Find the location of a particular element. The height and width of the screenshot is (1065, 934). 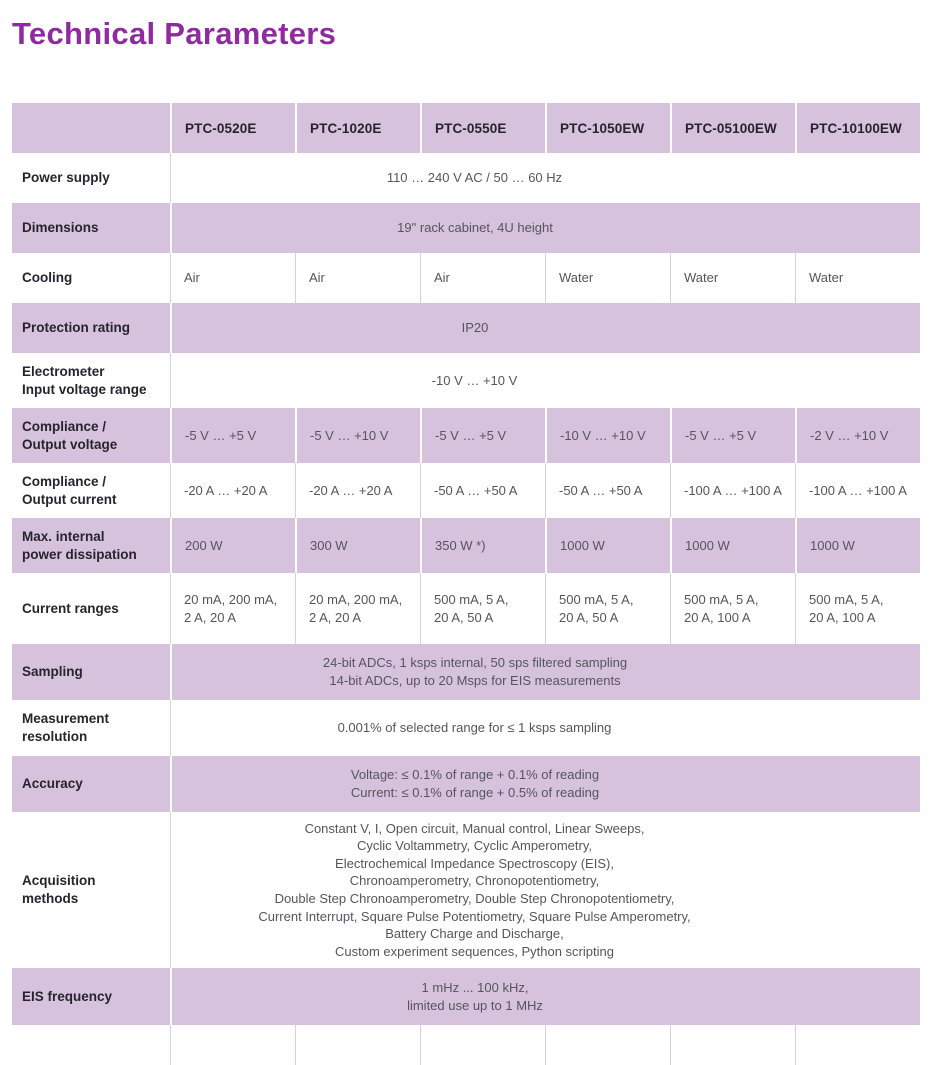

row-label-measurement-resolution: Measurement resolution is located at coordinates (91, 728).